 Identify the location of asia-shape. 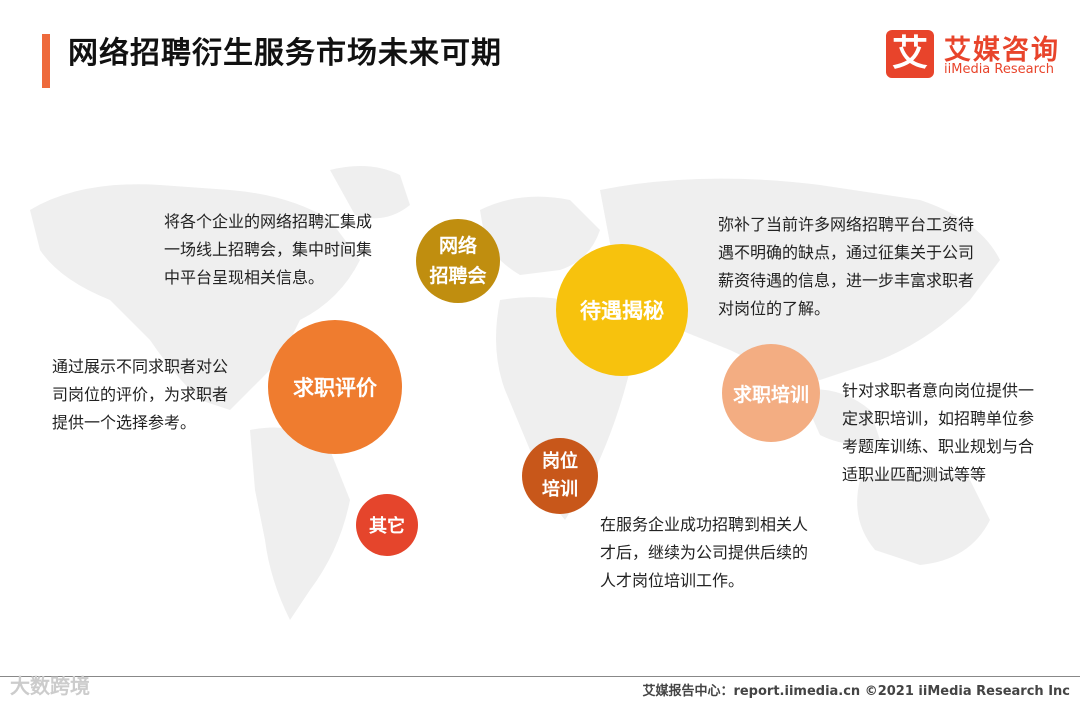
(800, 279).